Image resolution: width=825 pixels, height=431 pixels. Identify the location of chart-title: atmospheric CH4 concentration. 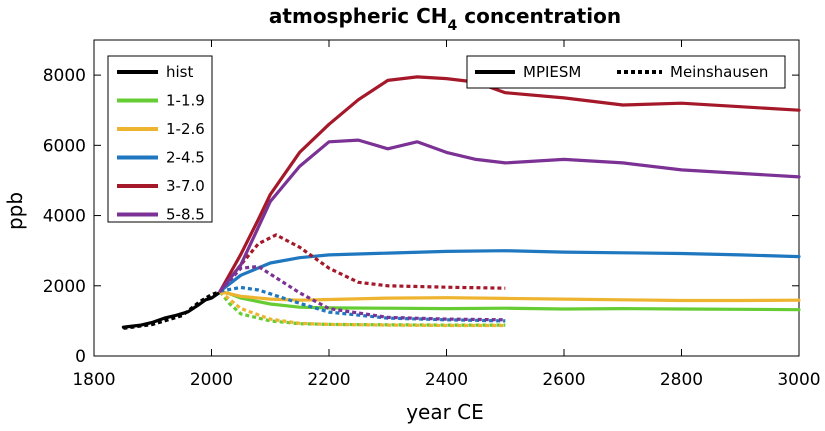
(445, 19).